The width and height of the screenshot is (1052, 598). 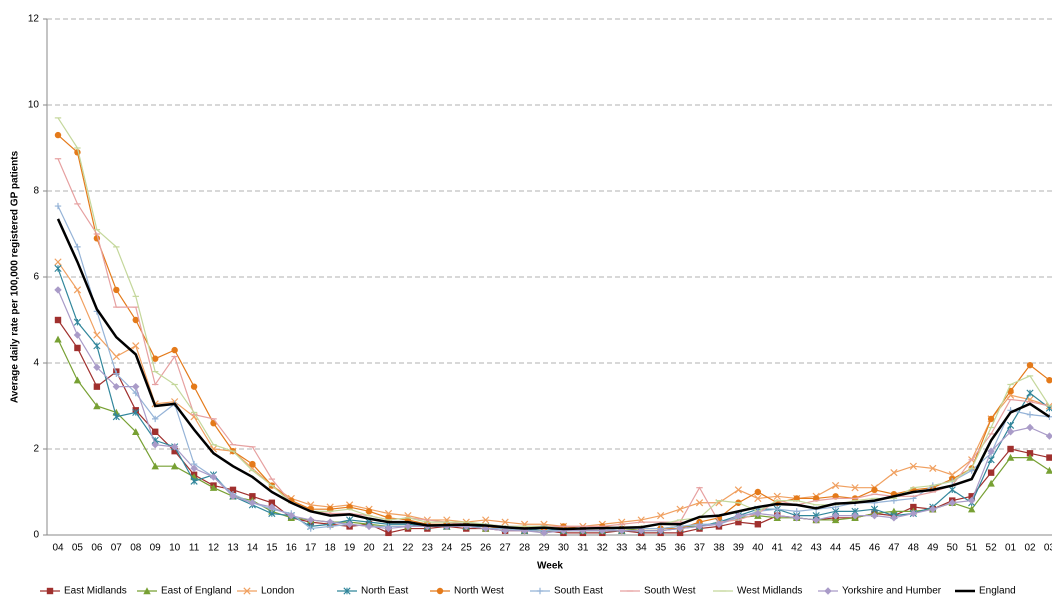 I want to click on x-tick-label: 03, so click(x=1048, y=548).